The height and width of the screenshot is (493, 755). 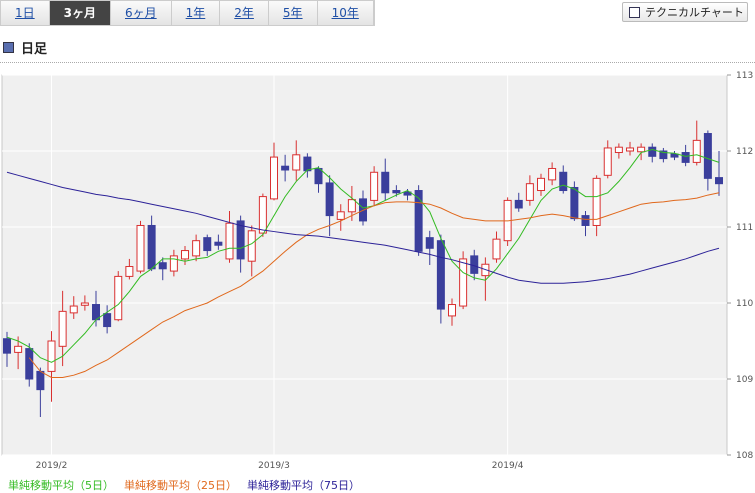 What do you see at coordinates (293, 13) in the screenshot?
I see `period-tab: 5年` at bounding box center [293, 13].